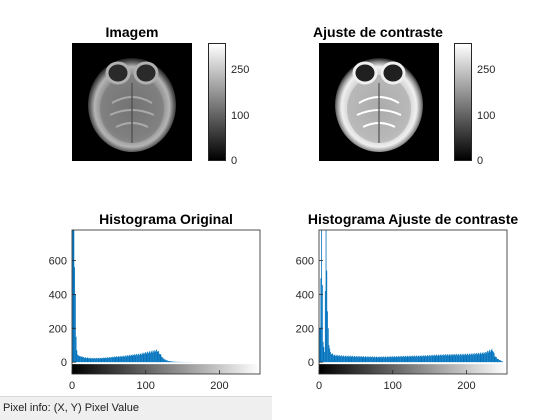 The height and width of the screenshot is (420, 560). Describe the element at coordinates (379, 102) in the screenshot. I see `image-contrast` at that location.